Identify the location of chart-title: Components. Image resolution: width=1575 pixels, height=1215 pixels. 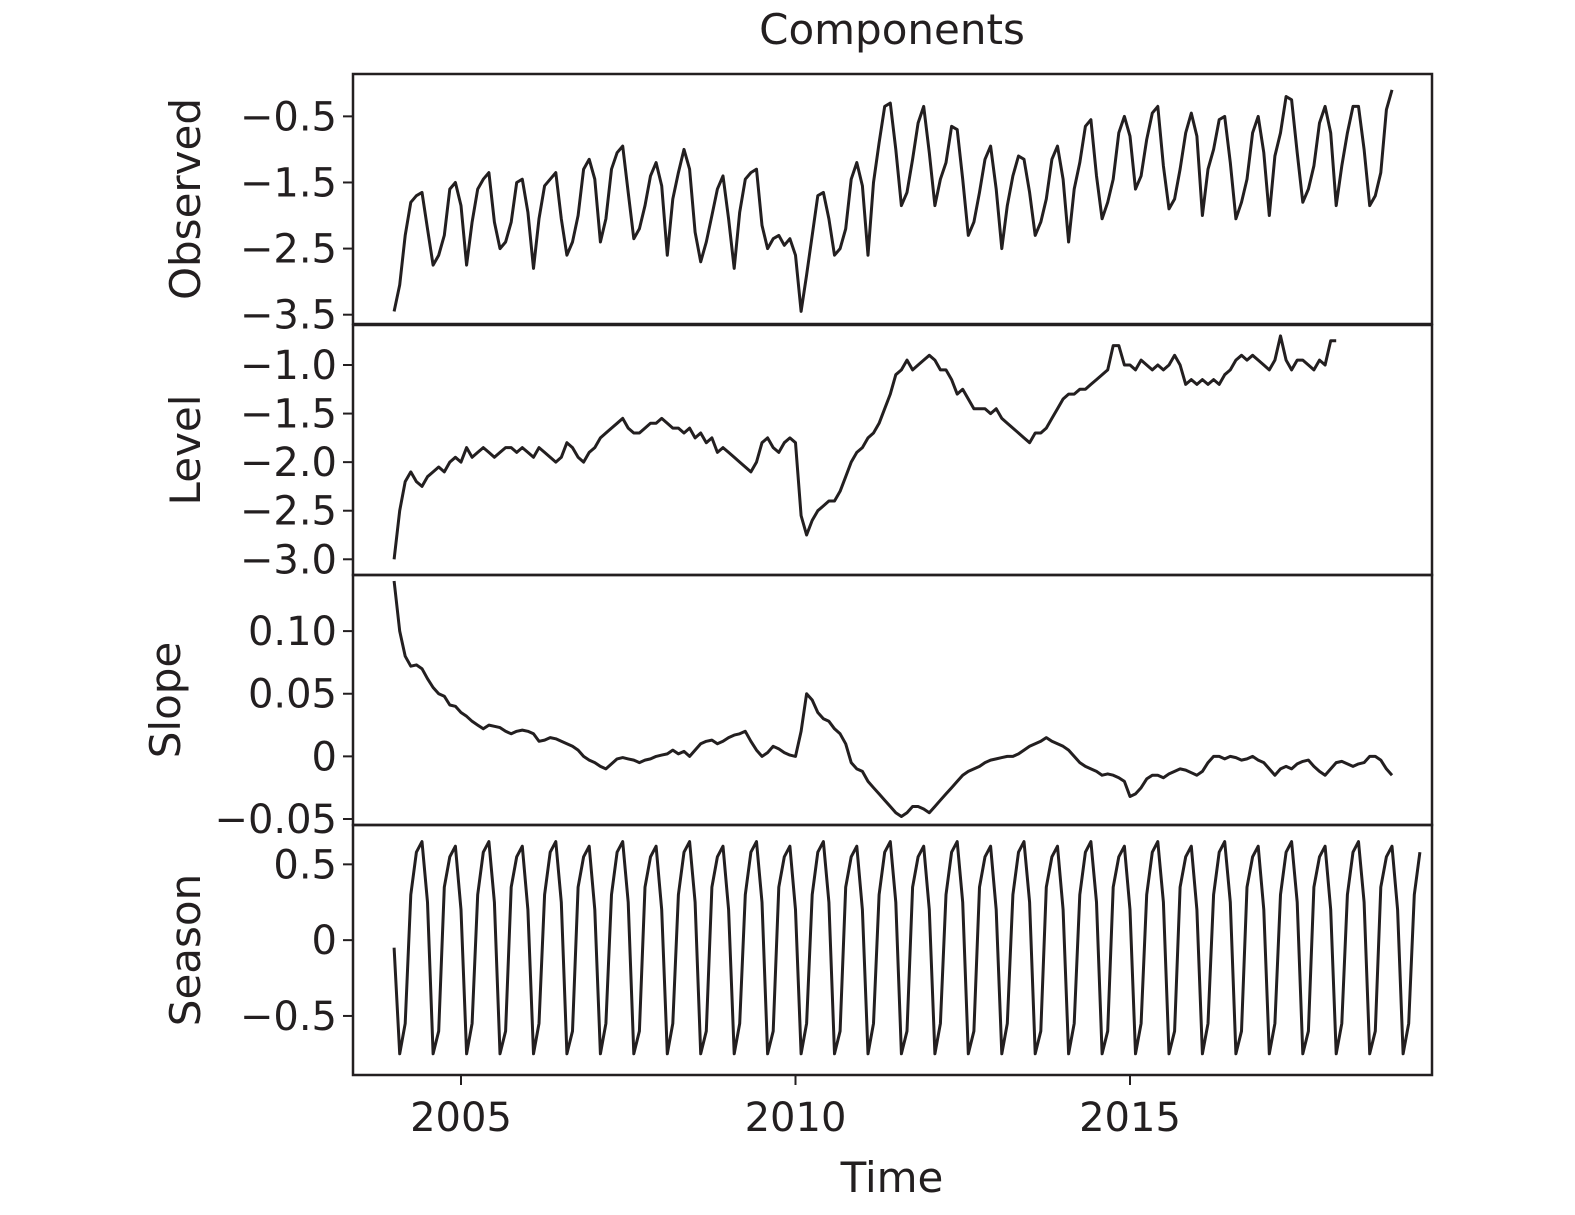
(892, 29).